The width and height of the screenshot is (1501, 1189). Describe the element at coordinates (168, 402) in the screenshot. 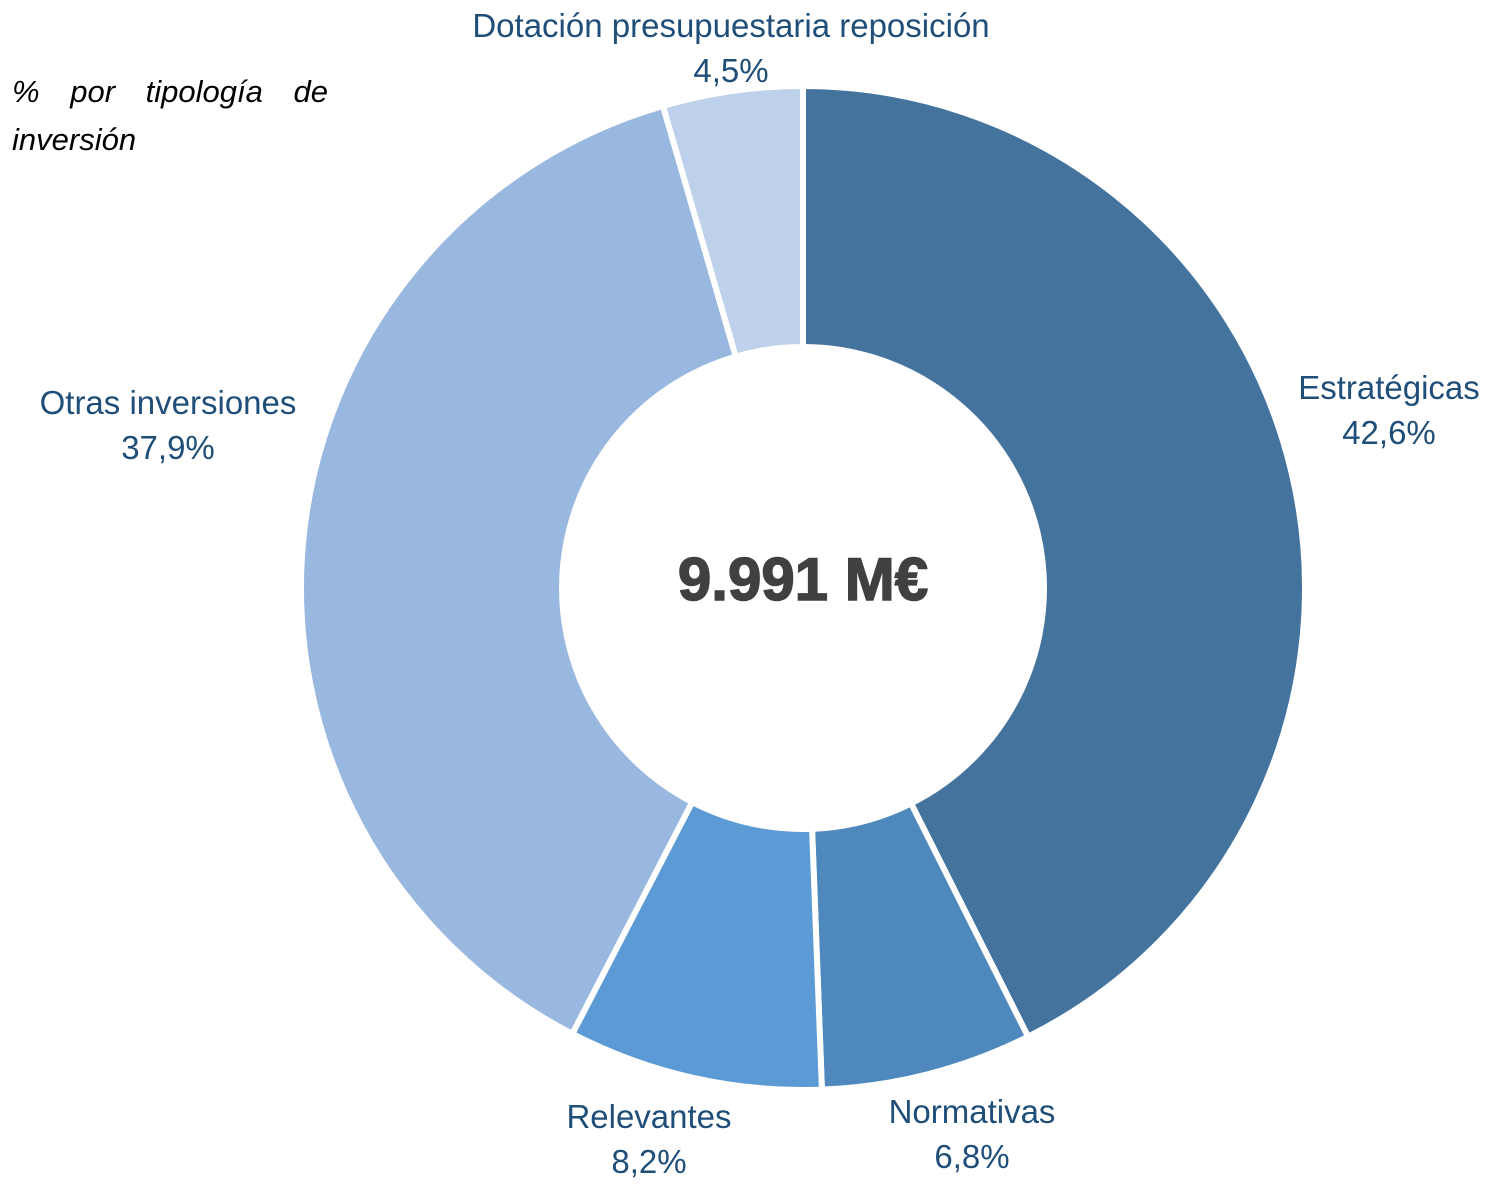

I see `slice-label-name: Otras inversiones` at that location.